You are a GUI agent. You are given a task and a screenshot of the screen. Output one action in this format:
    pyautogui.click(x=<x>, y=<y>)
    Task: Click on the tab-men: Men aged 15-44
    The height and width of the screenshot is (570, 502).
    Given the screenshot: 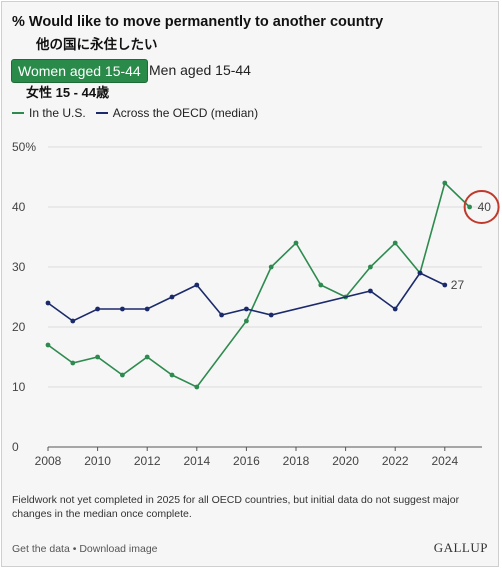 What is the action you would take?
    pyautogui.click(x=200, y=70)
    